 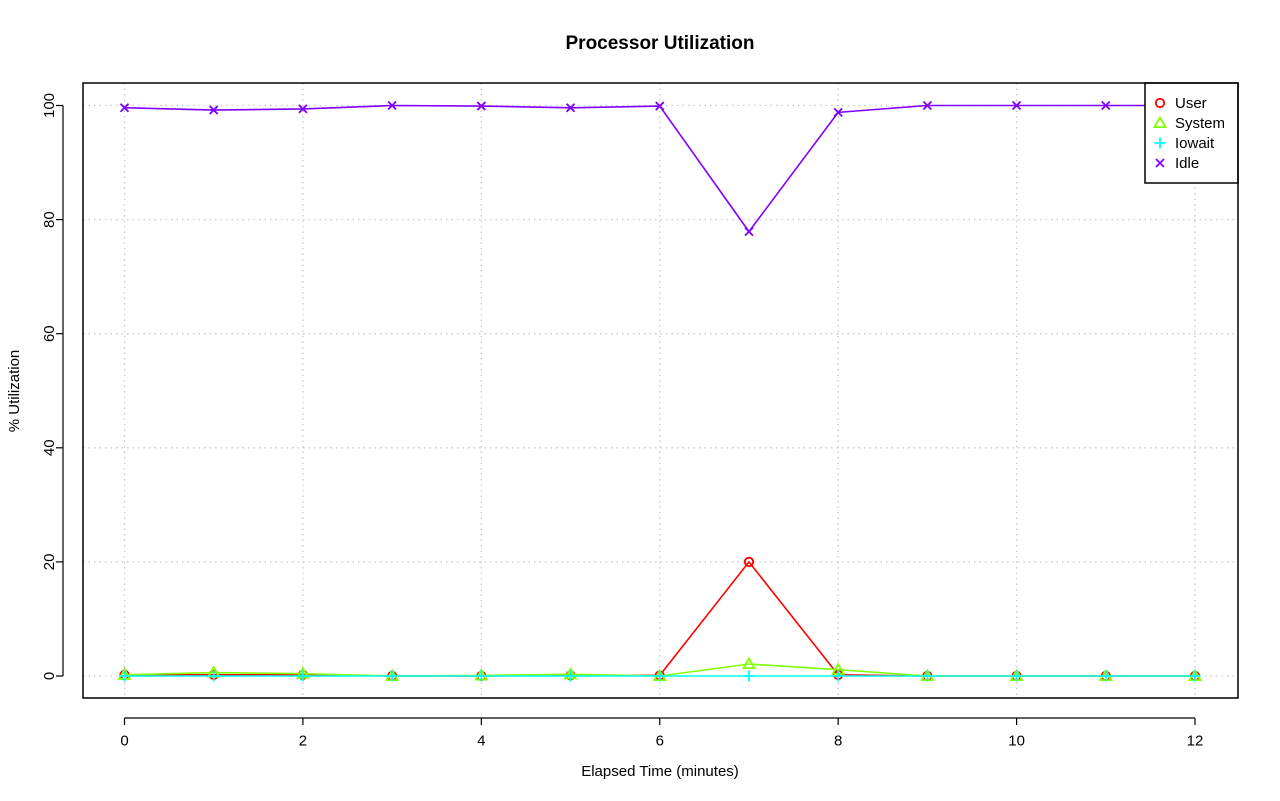 I want to click on legend-item-iowait: Iowait, so click(x=1184, y=143).